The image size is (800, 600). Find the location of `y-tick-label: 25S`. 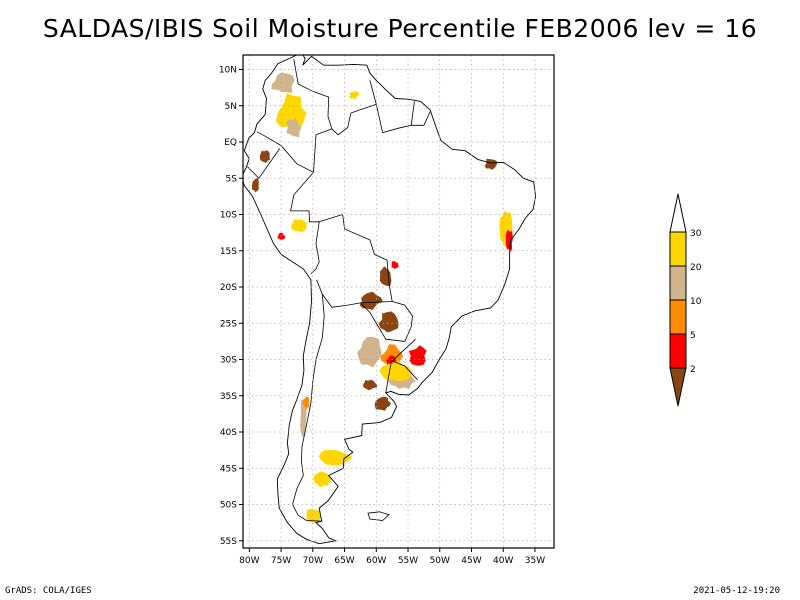

y-tick-label: 25S is located at coordinates (228, 324).